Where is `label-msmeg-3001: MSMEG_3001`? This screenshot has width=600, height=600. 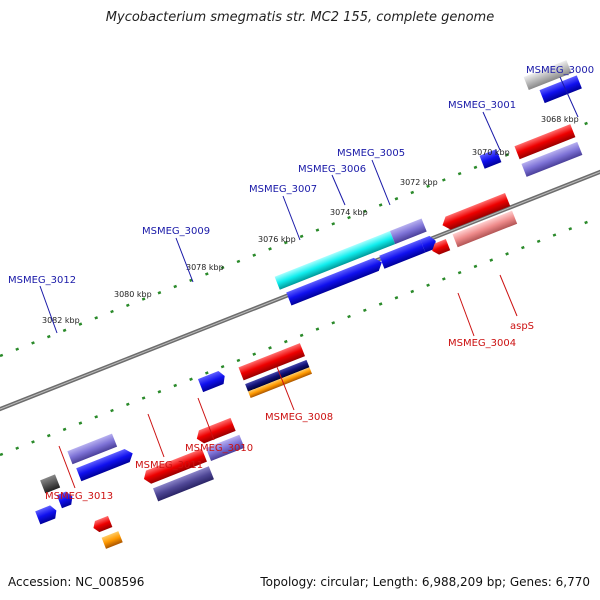
label-msmeg-3001: MSMEG_3001 is located at coordinates (482, 105).